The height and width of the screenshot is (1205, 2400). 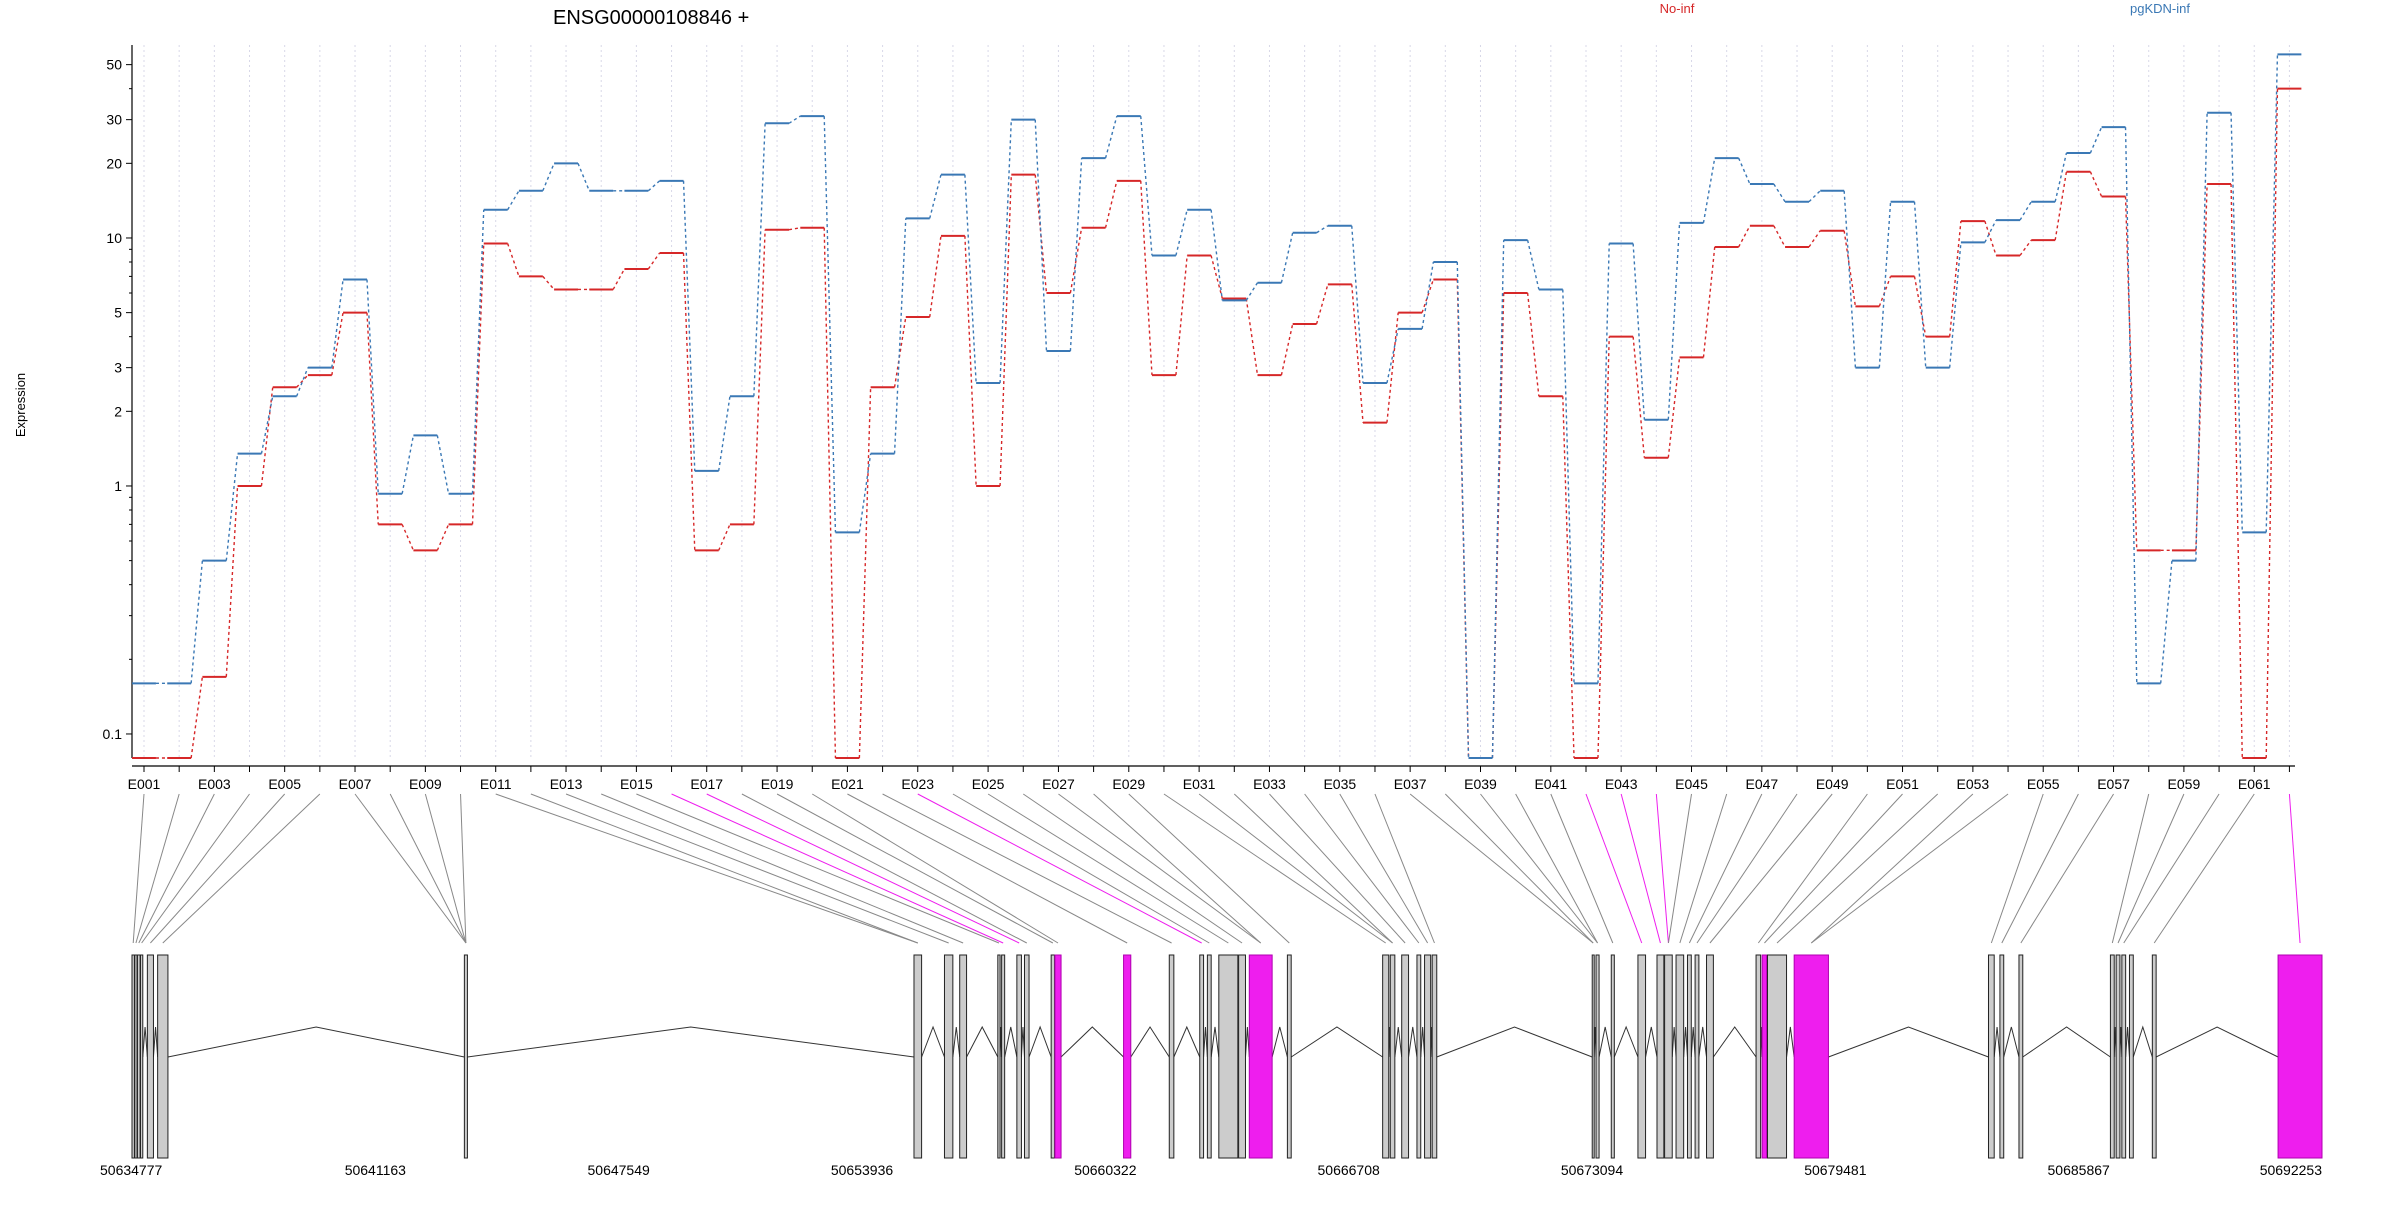 I want to click on y-axis-label: Expression, so click(x=20, y=405).